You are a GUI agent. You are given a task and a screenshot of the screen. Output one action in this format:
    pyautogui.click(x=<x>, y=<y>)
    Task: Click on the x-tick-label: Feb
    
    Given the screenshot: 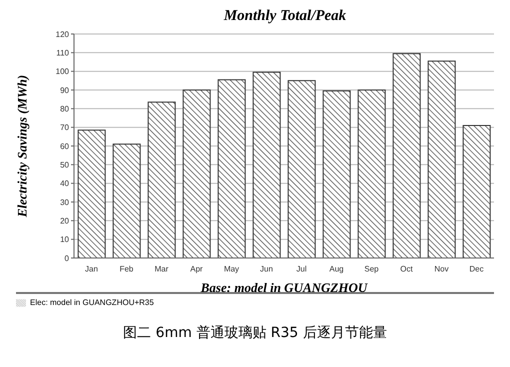 What is the action you would take?
    pyautogui.click(x=127, y=269)
    